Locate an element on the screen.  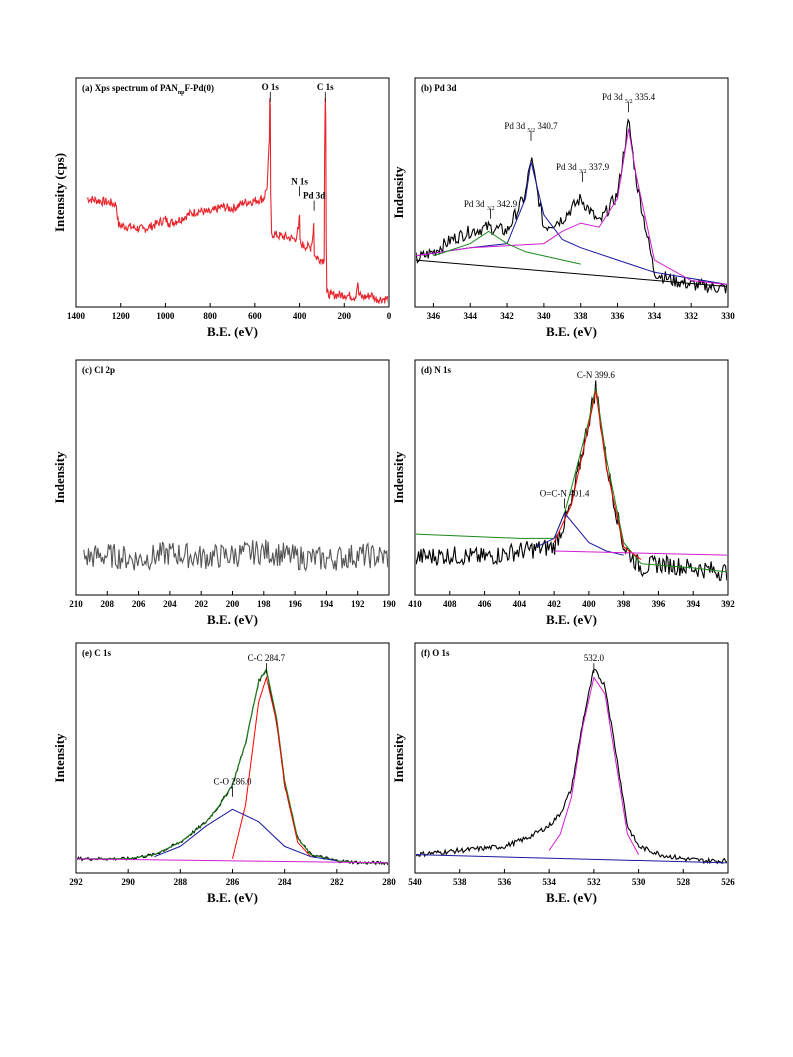
panel-title: (a) Xps spectrum of PANnpF-Pd(0) is located at coordinates (148, 89).